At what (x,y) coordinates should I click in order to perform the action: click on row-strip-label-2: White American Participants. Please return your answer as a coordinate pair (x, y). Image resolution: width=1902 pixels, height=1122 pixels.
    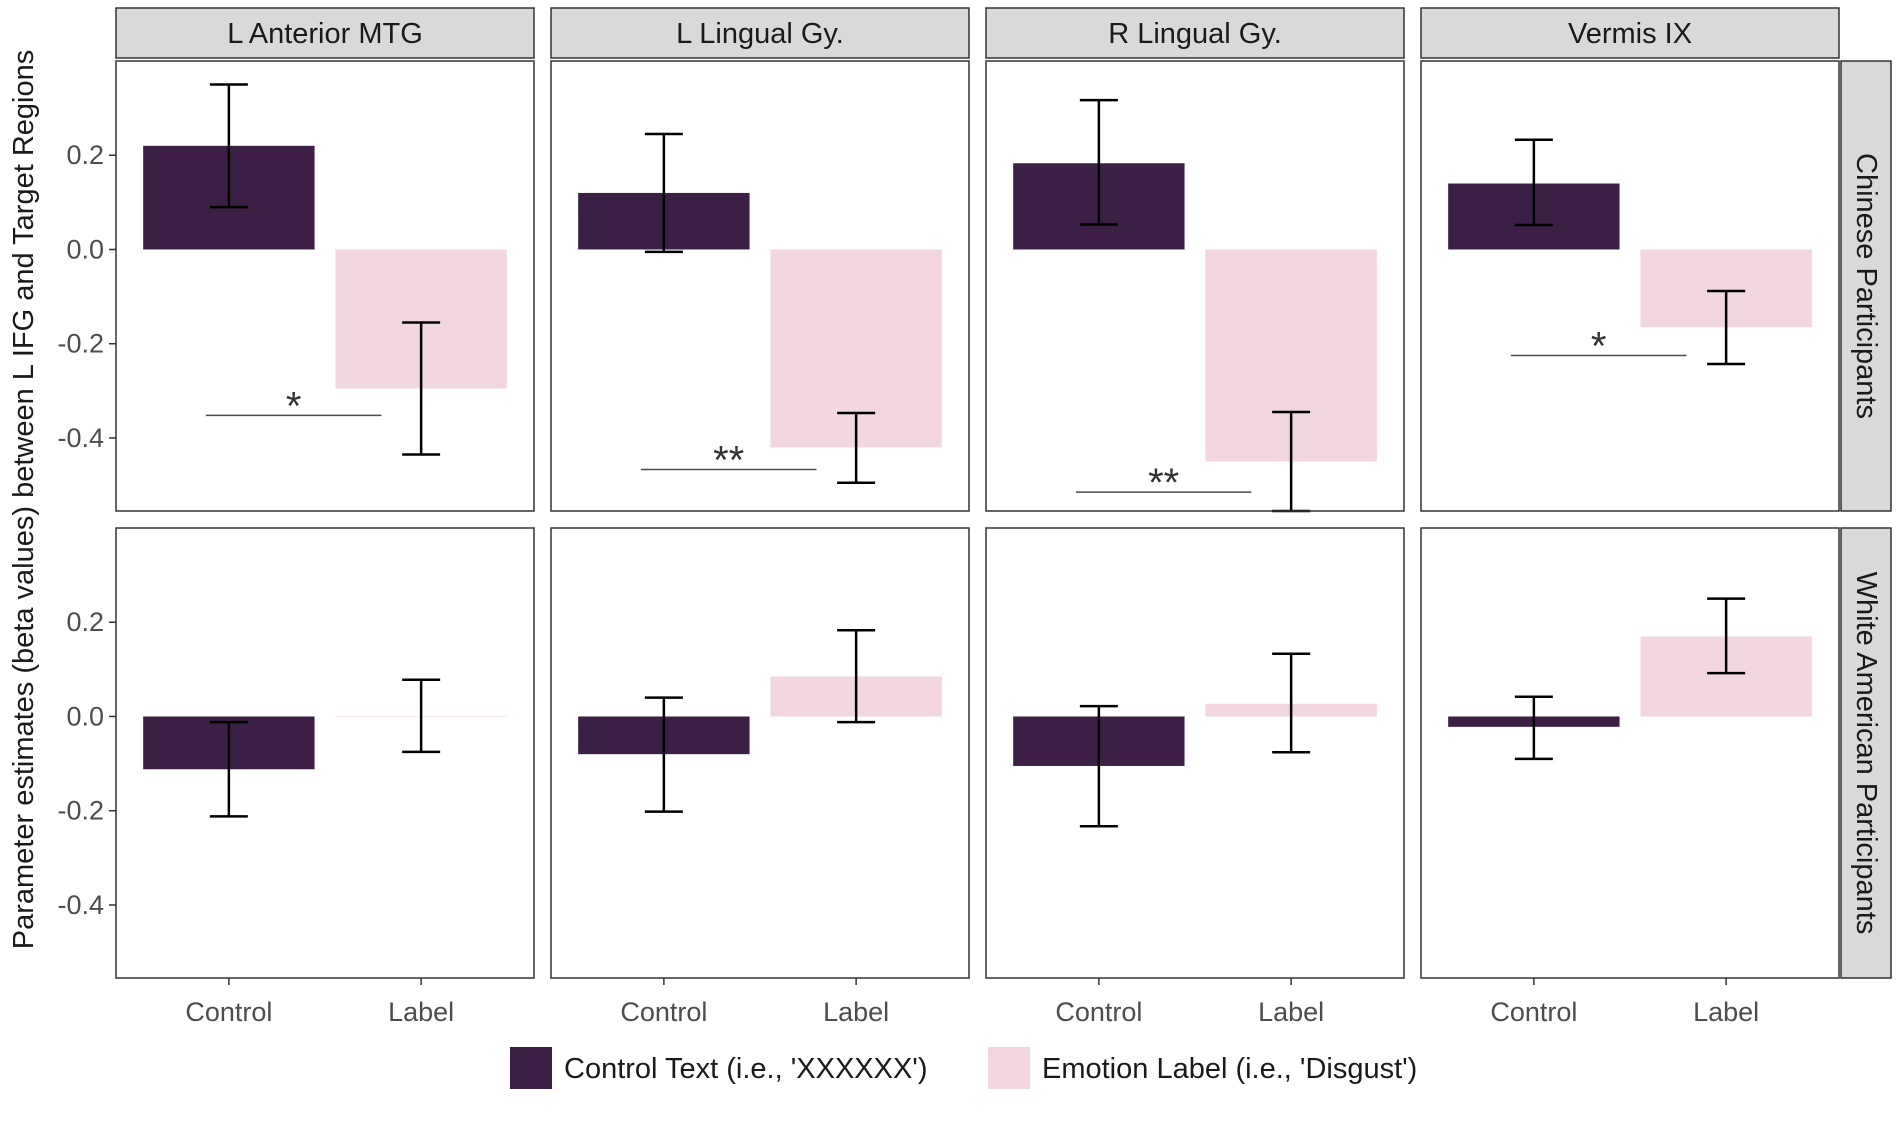
    Looking at the image, I should click on (1866, 753).